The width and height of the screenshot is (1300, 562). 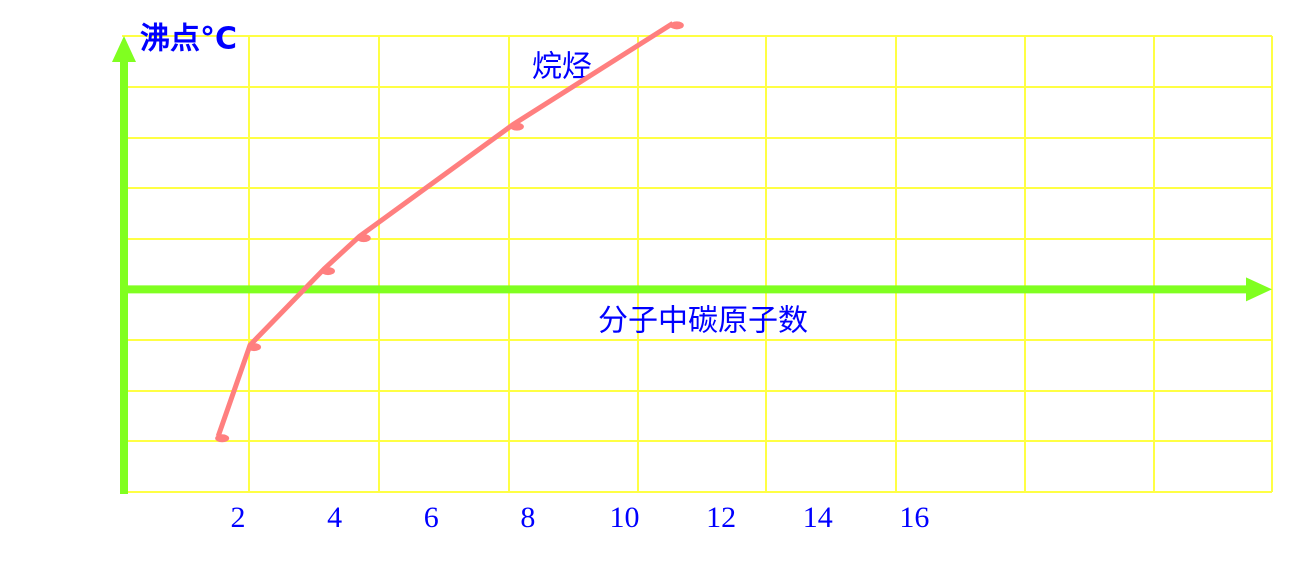 I want to click on x-tick-label: 12, so click(x=721, y=517).